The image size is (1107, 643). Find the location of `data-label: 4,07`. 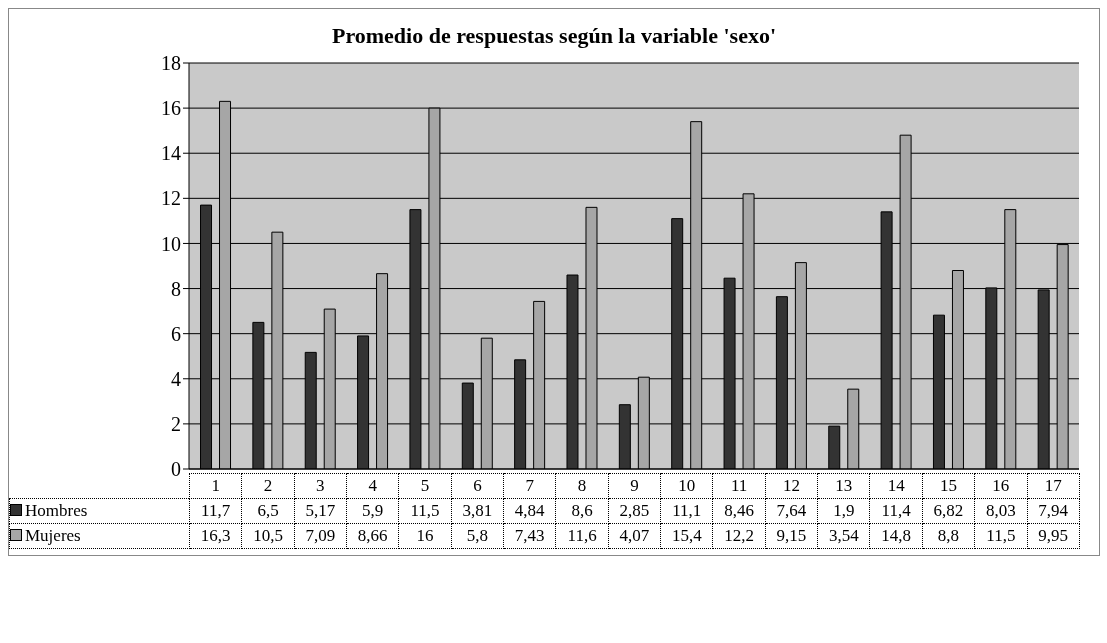

data-label: 4,07 is located at coordinates (634, 536).